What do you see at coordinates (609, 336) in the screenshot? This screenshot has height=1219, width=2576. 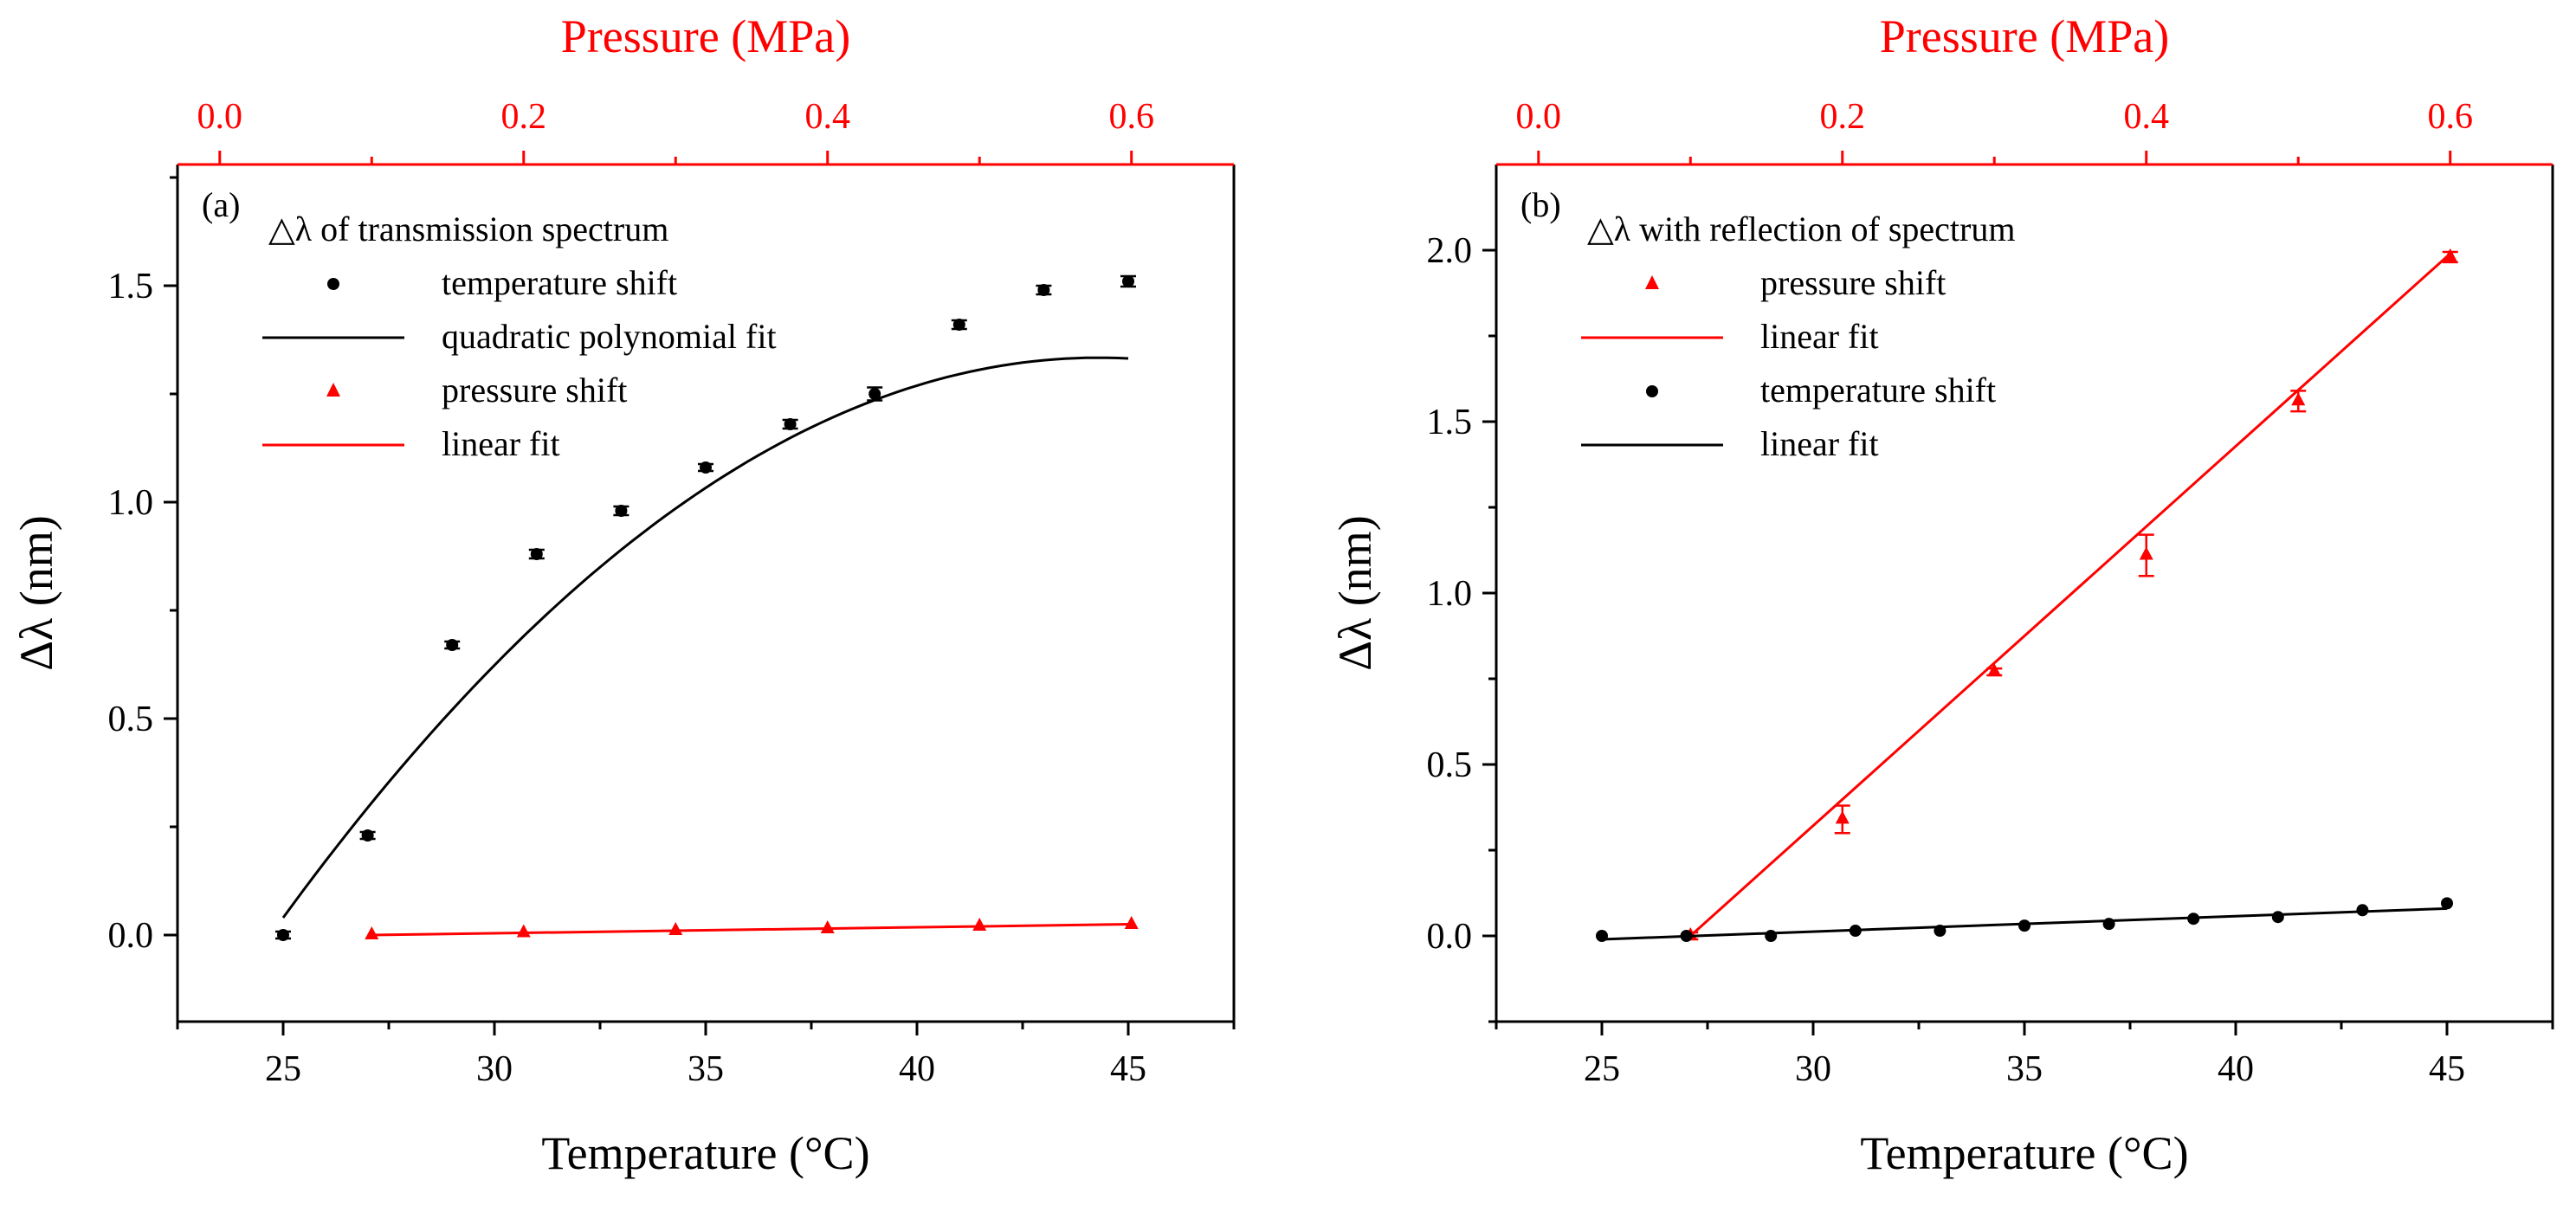 I see `panel-a-legend-label: quadratic polynomial fit` at bounding box center [609, 336].